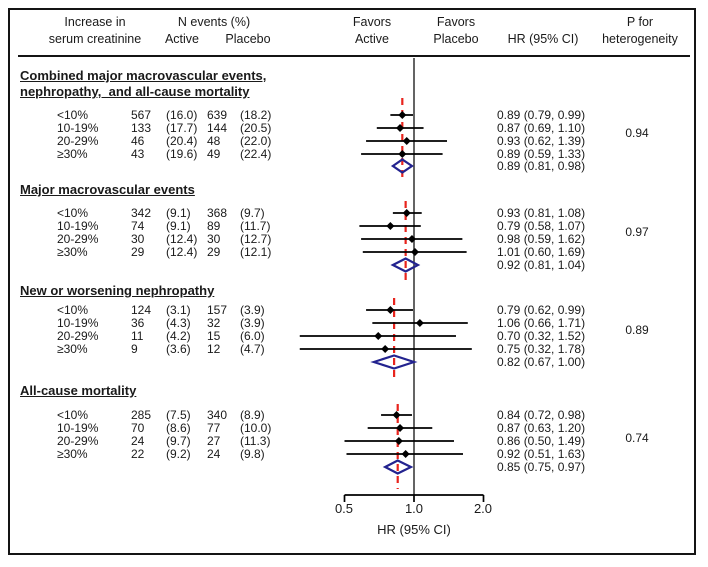 This screenshot has width=708, height=567. I want to click on overall-hr-ci-label: 0.85 (0.75, 0.97), so click(541, 467).